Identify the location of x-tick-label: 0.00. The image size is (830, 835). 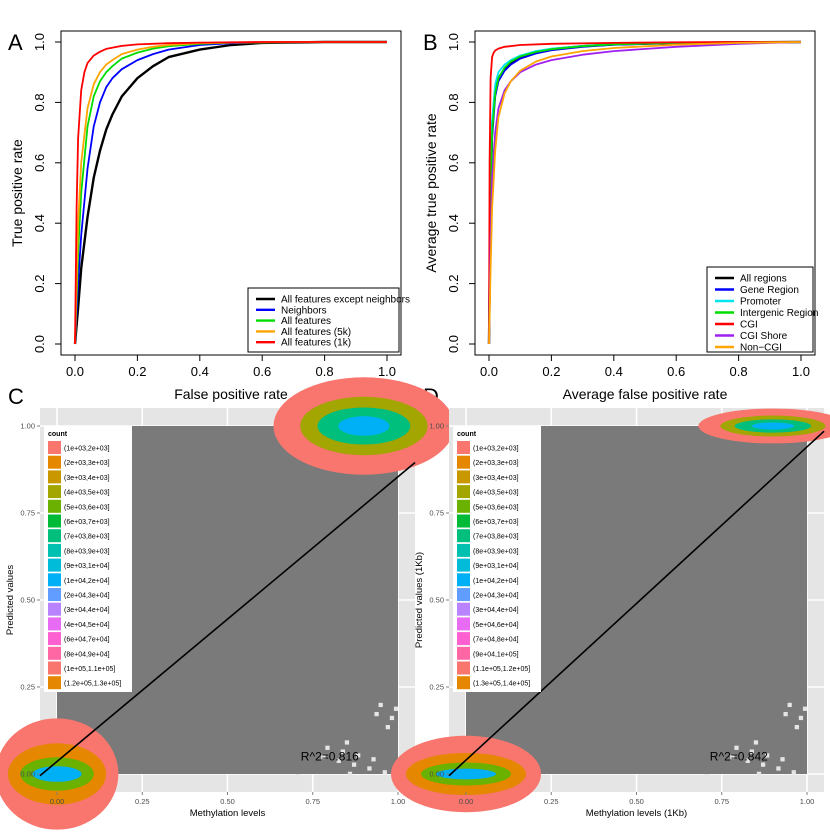
(466, 801).